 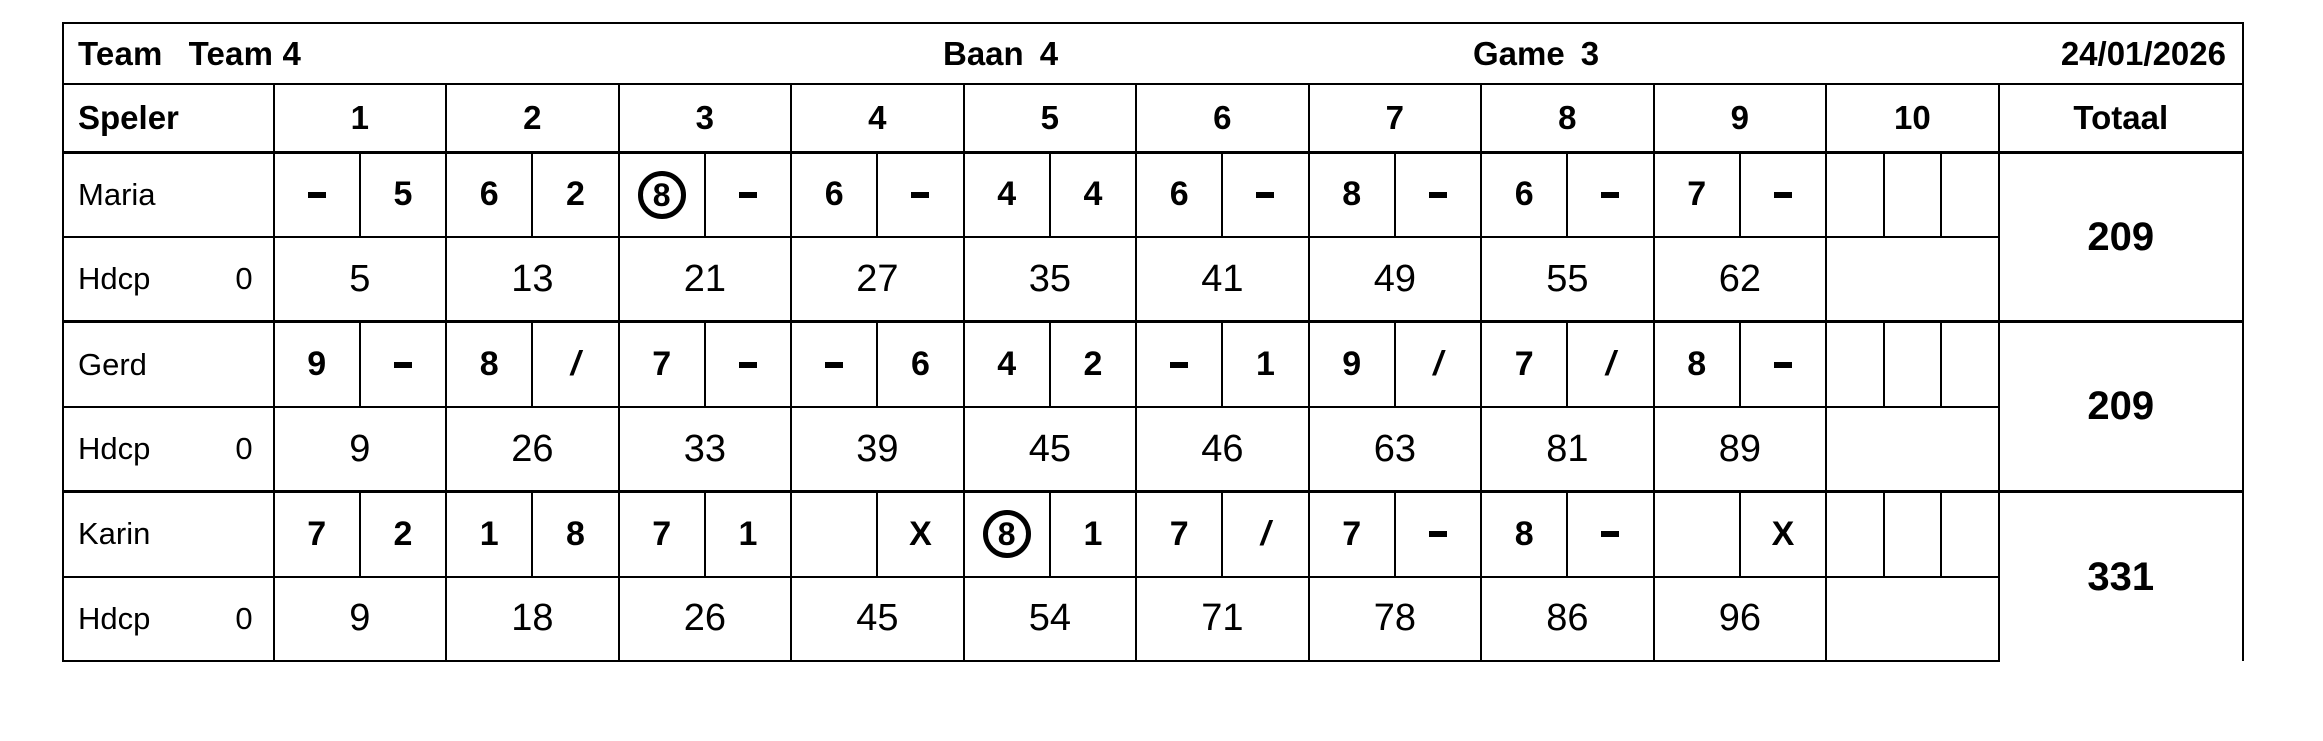 What do you see at coordinates (919, 534) in the screenshot?
I see `throw-strike: X` at bounding box center [919, 534].